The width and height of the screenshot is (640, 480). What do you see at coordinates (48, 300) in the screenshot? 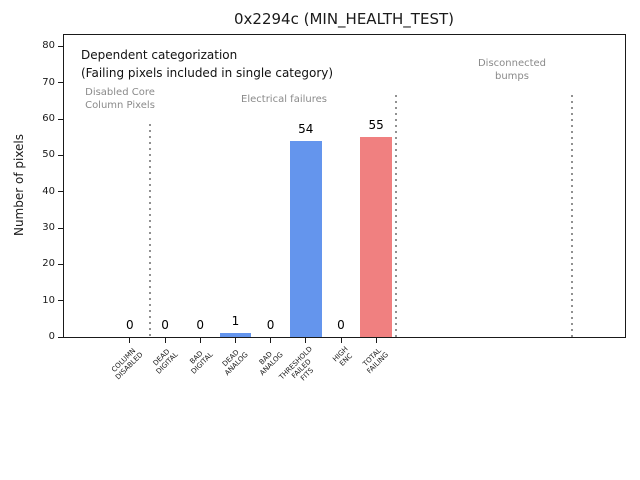
I see `y-tick-label: 10` at bounding box center [48, 300].